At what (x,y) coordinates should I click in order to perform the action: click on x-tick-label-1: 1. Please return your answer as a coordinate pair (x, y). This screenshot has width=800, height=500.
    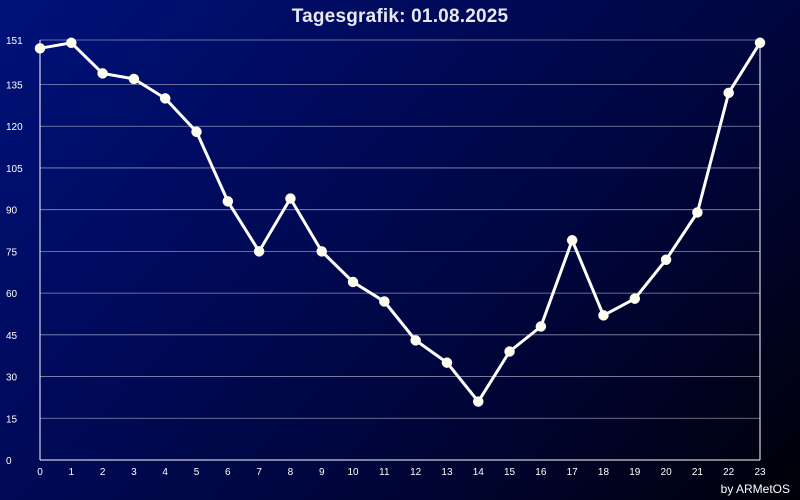
    Looking at the image, I should click on (72, 472).